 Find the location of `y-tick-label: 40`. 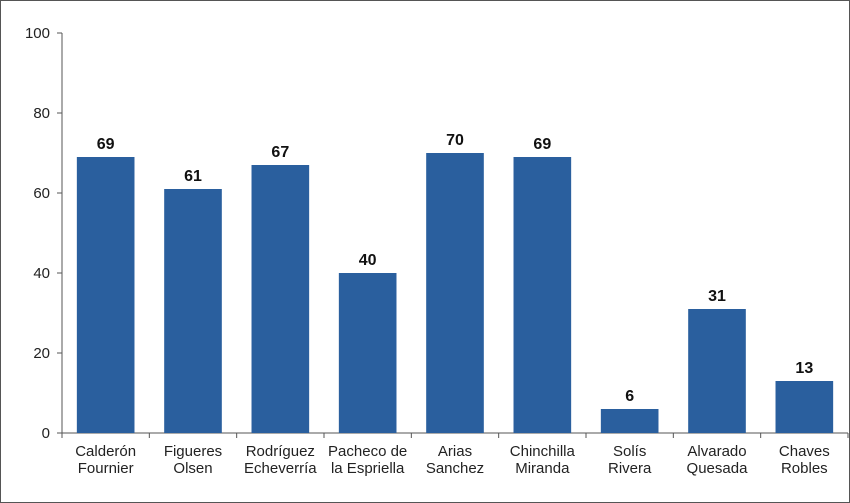

y-tick-label: 40 is located at coordinates (41, 273).